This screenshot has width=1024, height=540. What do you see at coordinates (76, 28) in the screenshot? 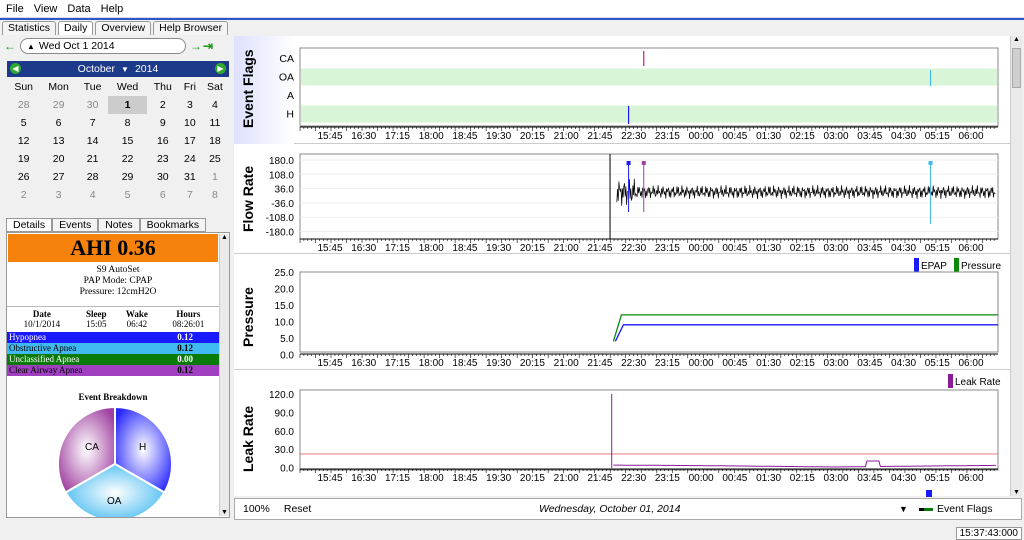
I see `tab-daily: Daily` at bounding box center [76, 28].